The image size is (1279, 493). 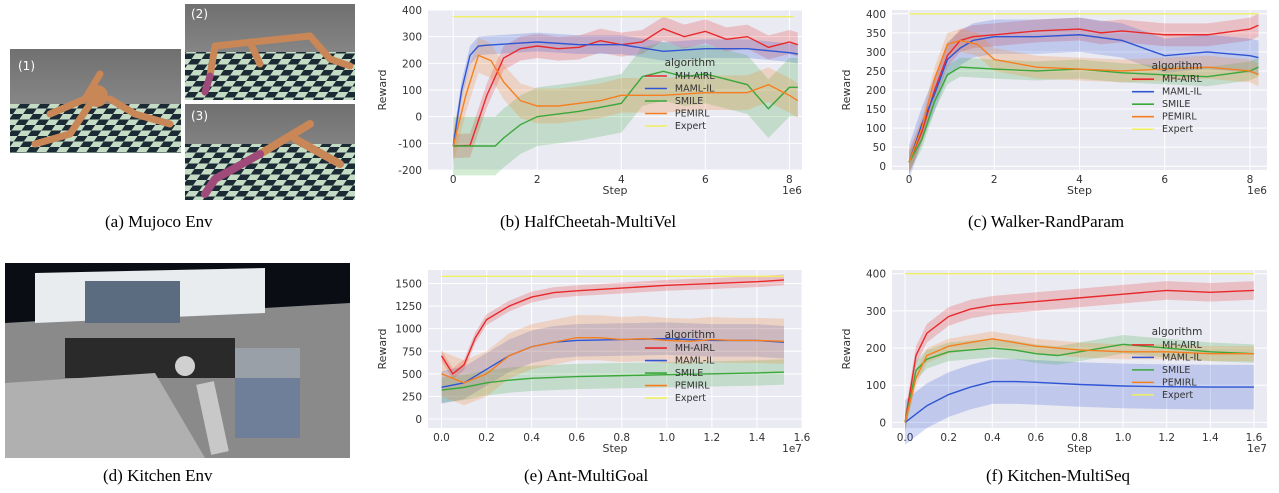 I want to click on y-tick-label: 300, so click(x=876, y=312).